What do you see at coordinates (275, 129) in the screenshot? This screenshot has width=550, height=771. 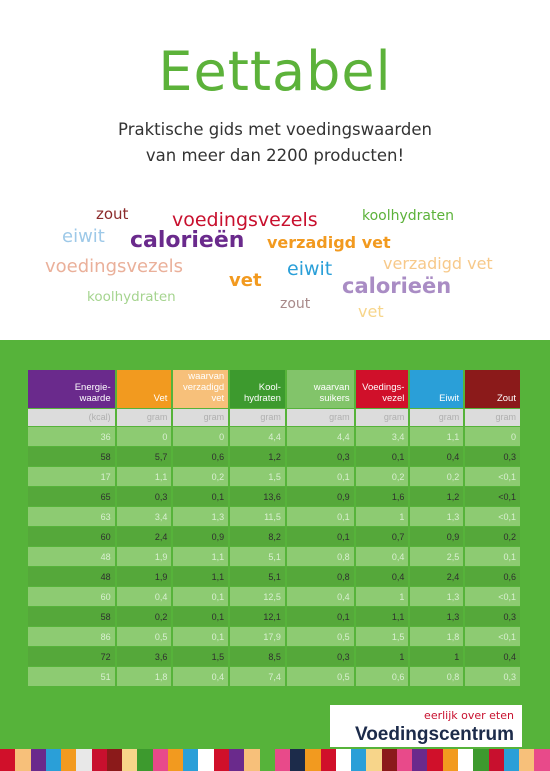 I see `subtitle-line-1: Praktische gids met voedingswaarden` at bounding box center [275, 129].